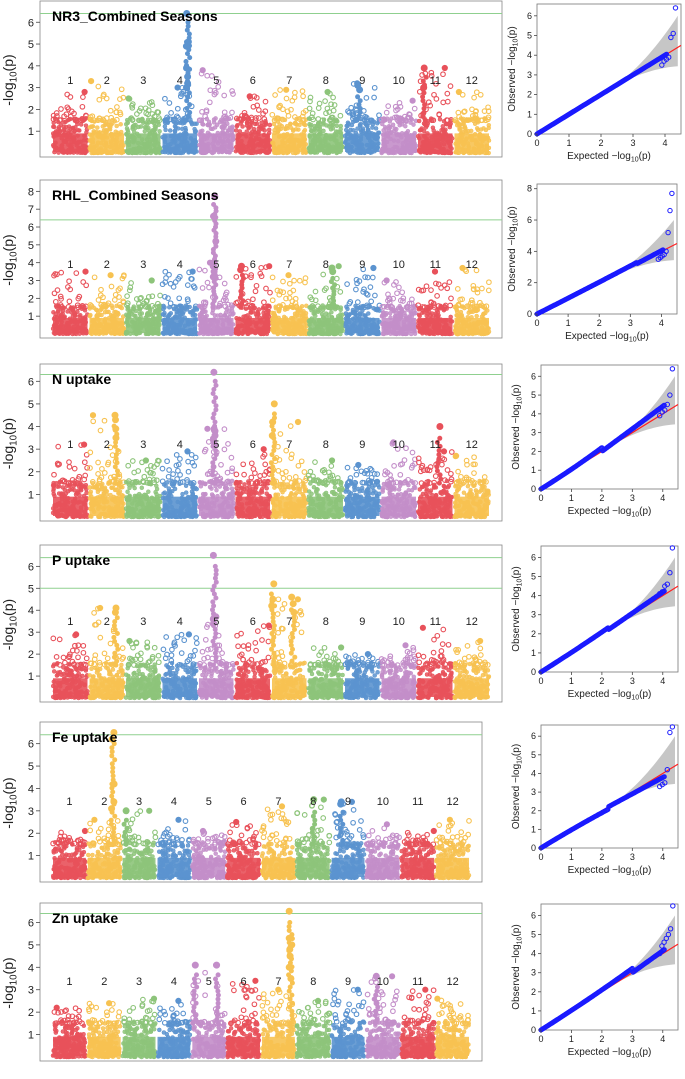 The height and width of the screenshot is (1079, 685). I want to click on chromosome-label: 4, so click(174, 802).